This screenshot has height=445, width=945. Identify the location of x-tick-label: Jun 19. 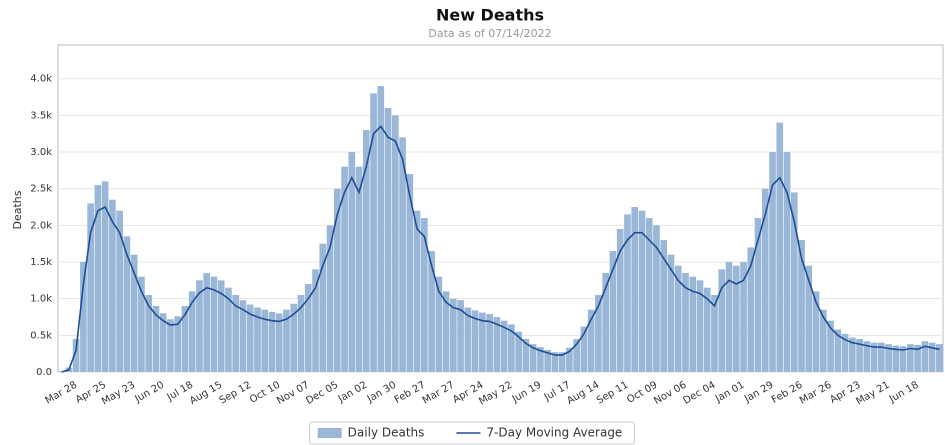
(527, 393).